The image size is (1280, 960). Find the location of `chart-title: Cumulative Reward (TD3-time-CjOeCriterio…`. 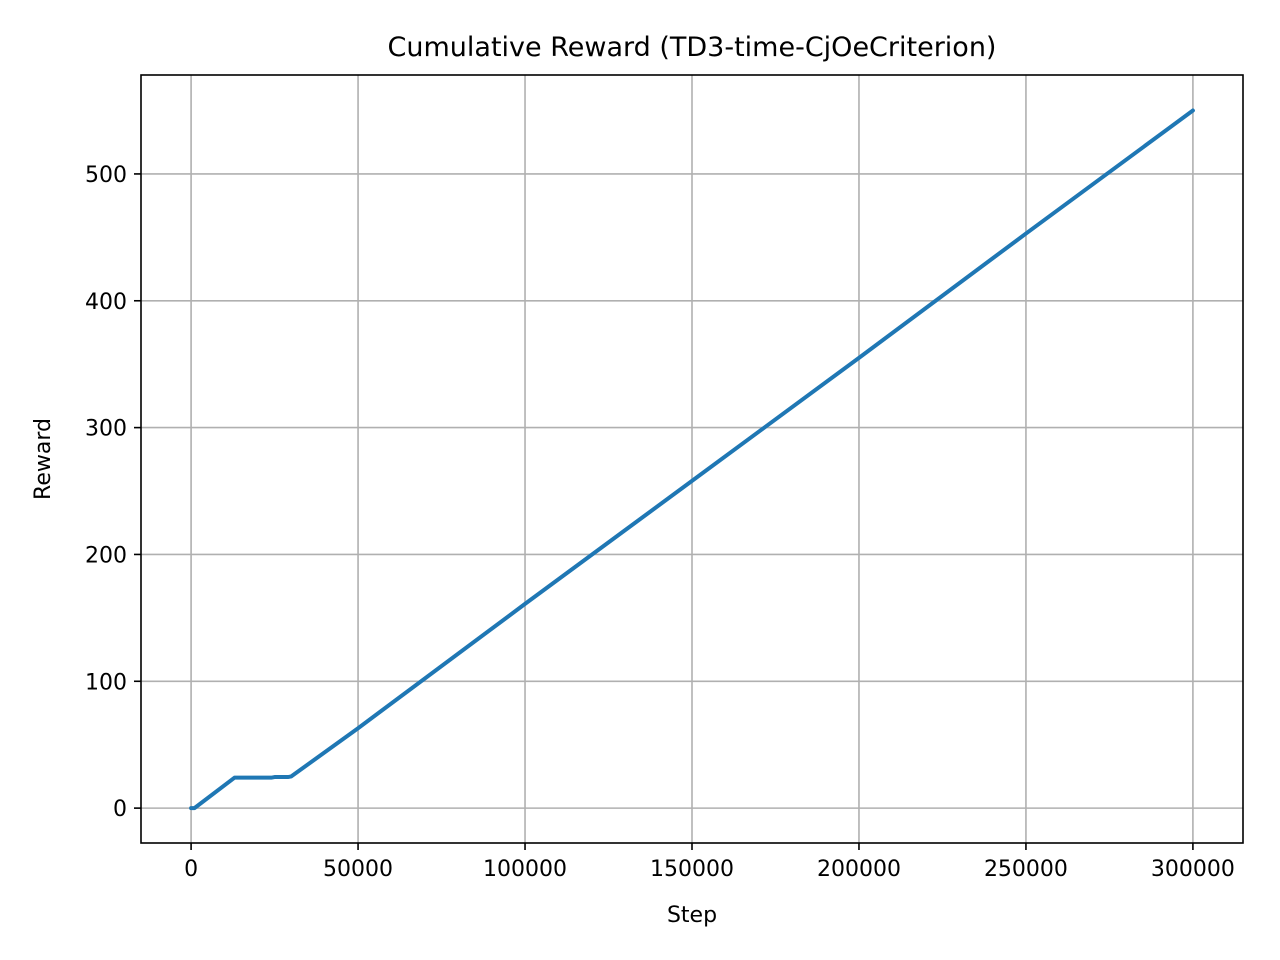

chart-title: Cumulative Reward (TD3-time-CjOeCriterio… is located at coordinates (692, 47).